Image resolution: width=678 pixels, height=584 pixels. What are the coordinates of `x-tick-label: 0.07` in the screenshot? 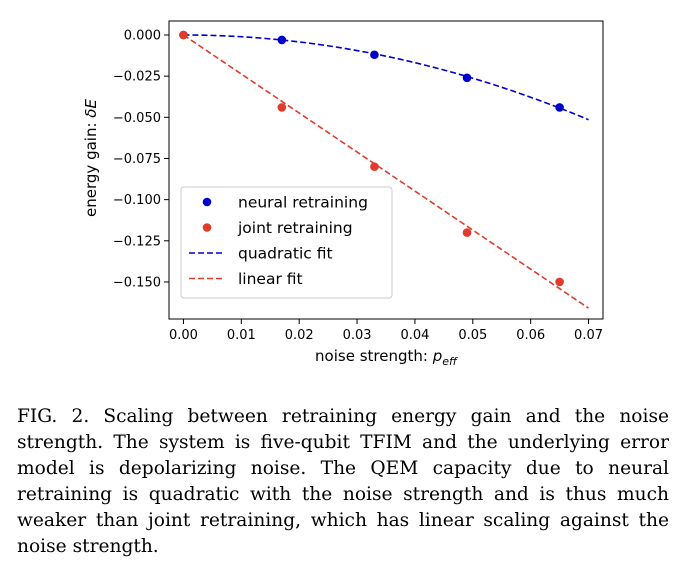 It's located at (588, 335).